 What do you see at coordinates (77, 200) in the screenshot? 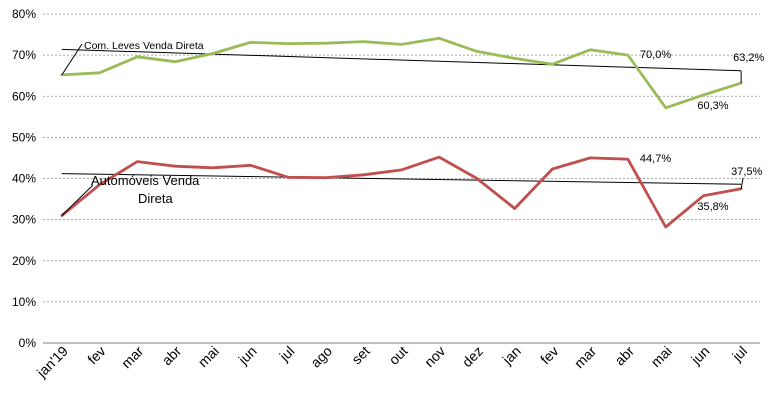
I see `series-name-leader-automoveis` at bounding box center [77, 200].